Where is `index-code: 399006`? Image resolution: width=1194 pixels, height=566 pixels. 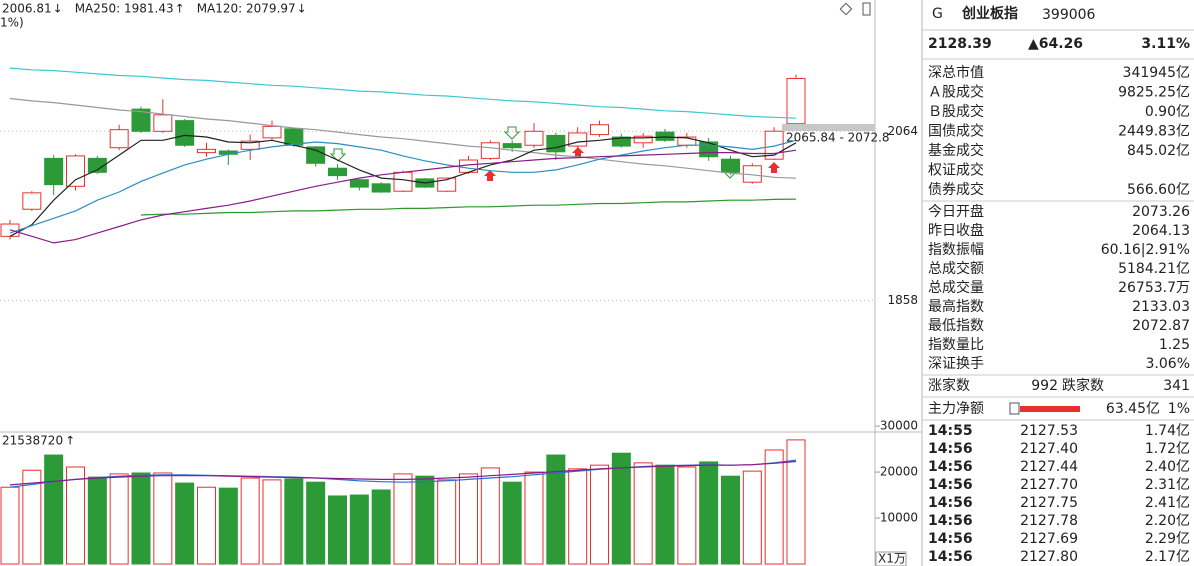
index-code: 399006 is located at coordinates (1069, 15).